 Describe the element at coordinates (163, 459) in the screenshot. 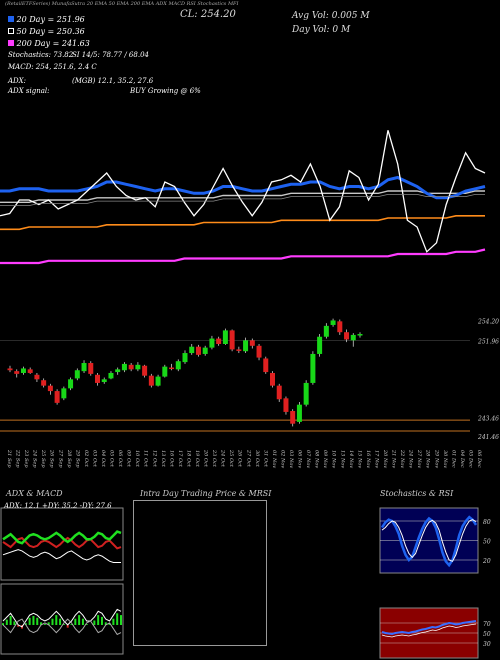

I see `date-tick-label: 13 Oct` at that location.